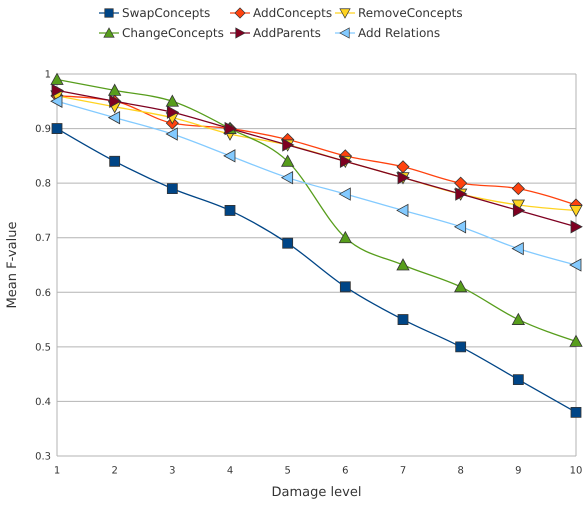 The image size is (587, 506). I want to click on y-tick-label: 0.5, so click(43, 348).